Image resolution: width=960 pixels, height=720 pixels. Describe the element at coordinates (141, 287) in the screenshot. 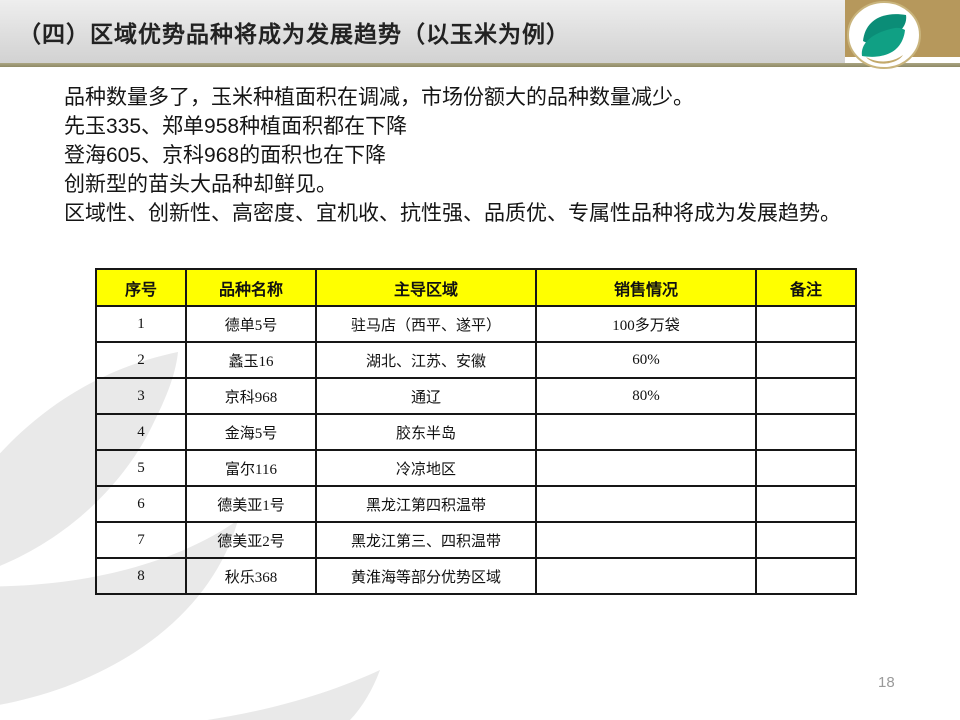

I see `table-header-cell: 序号` at that location.